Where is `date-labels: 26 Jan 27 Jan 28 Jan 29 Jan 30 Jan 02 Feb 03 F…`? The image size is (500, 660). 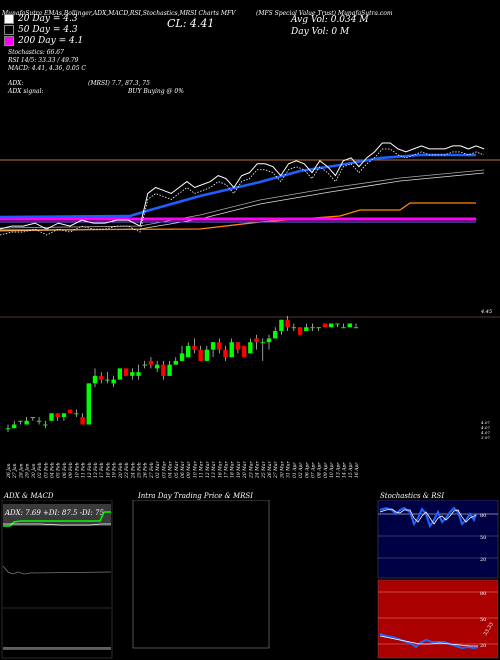
date-labels: 26 Jan 27 Jan 28 Jan 29 Jan 30 Jan 02 Feb 03 F… is located at coordinates (183, 470).